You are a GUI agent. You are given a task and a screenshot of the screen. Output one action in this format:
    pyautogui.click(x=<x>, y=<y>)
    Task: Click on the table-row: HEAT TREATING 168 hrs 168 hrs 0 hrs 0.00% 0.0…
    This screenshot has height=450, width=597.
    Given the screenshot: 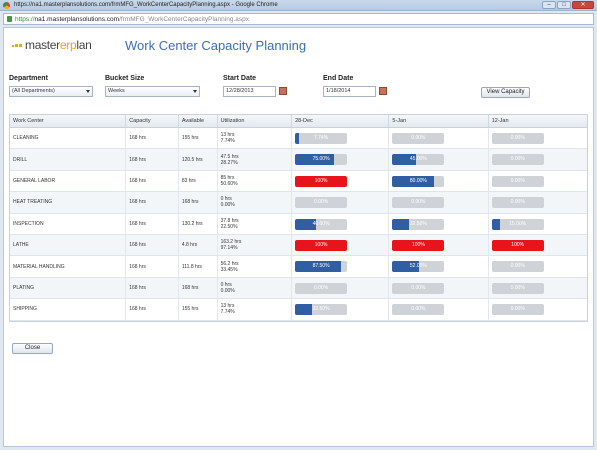 What is the action you would take?
    pyautogui.click(x=298, y=203)
    